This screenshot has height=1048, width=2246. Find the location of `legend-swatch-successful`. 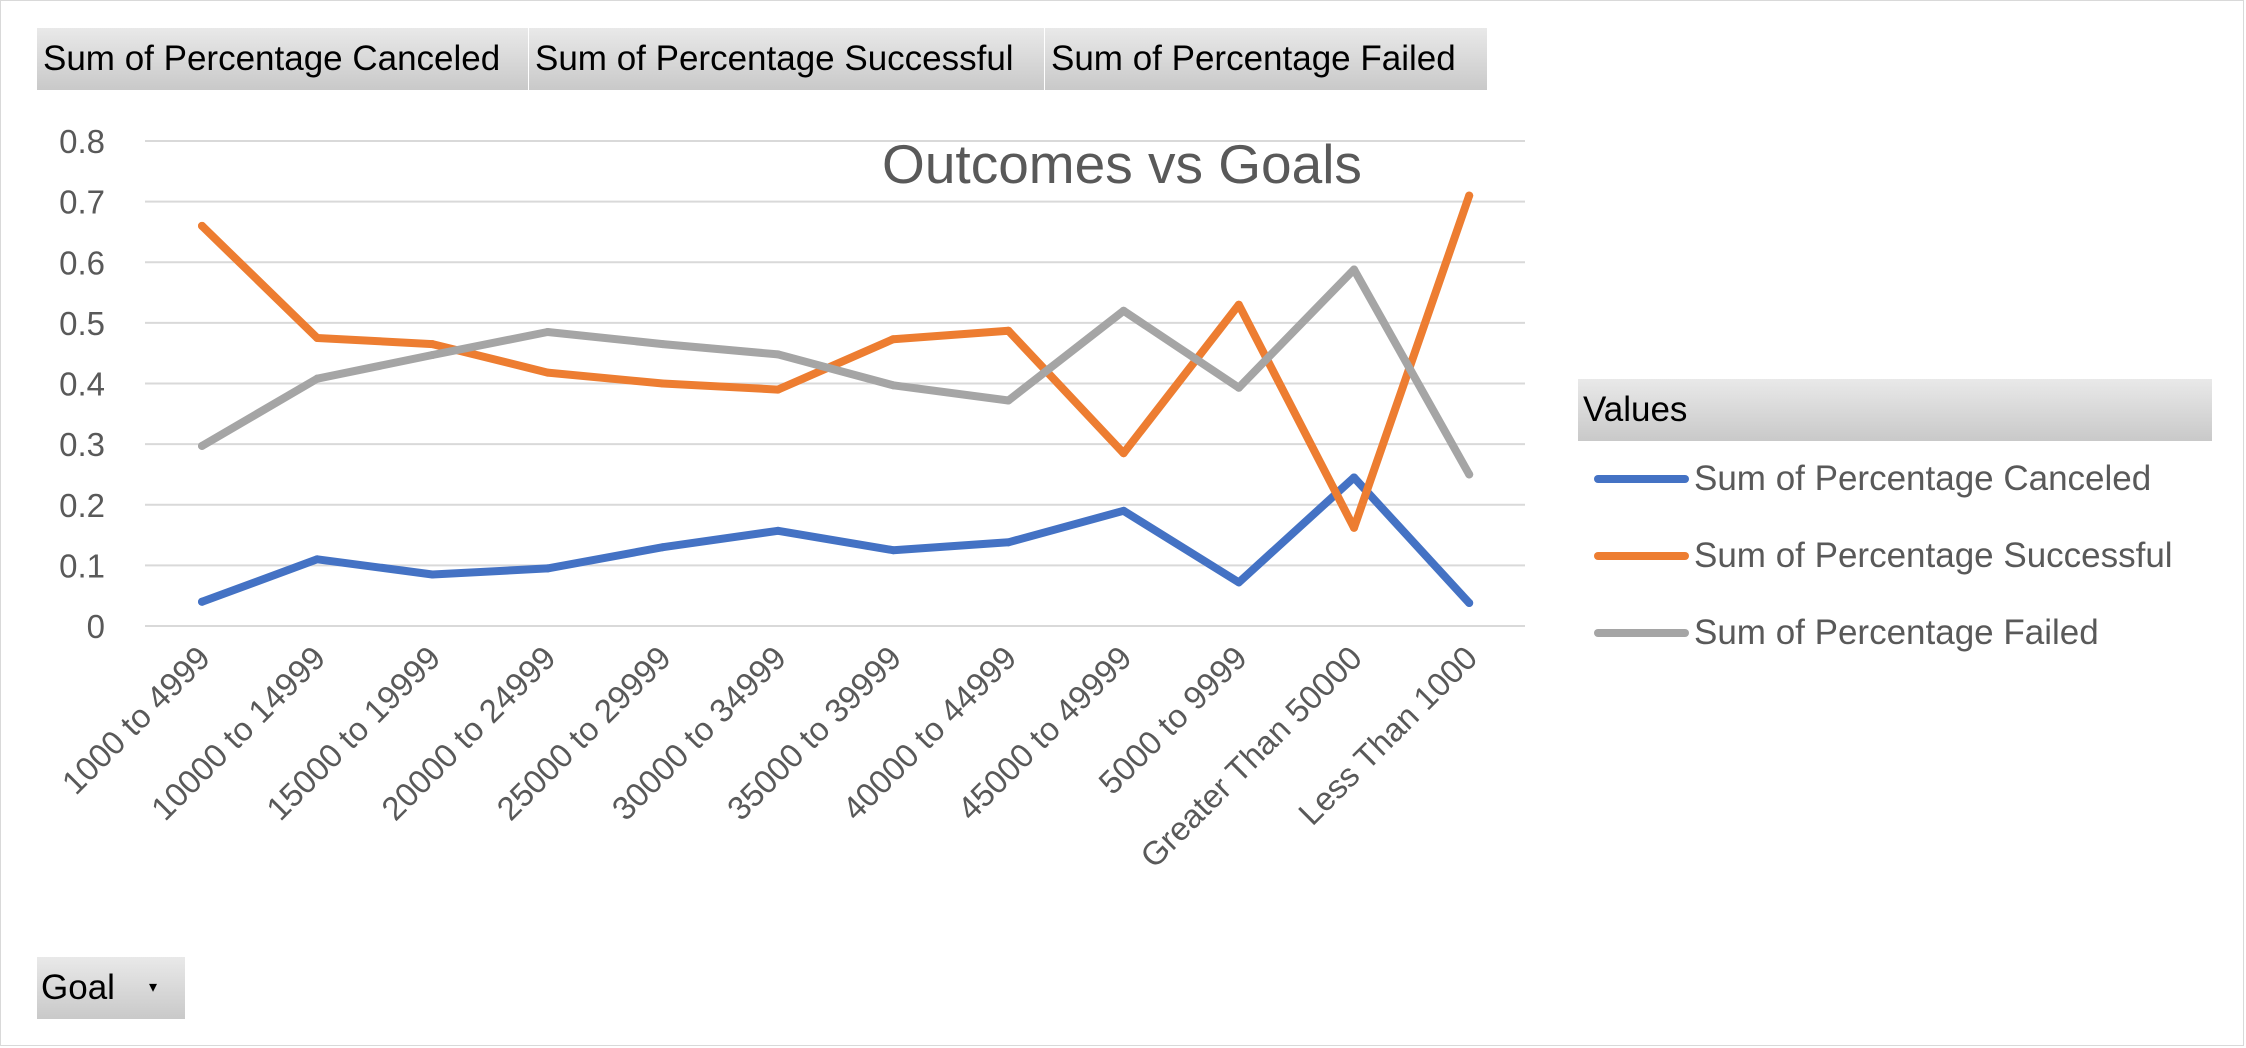

legend-swatch-successful is located at coordinates (1641, 556).